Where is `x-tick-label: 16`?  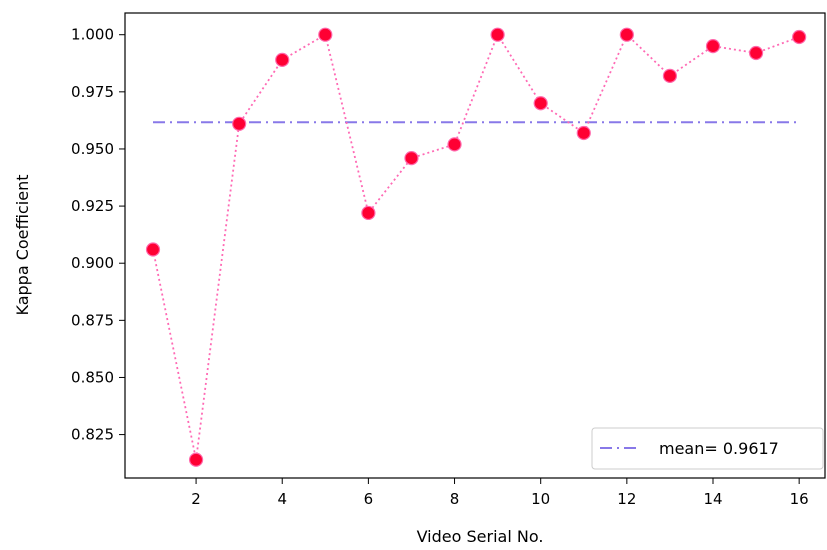 x-tick-label: 16 is located at coordinates (799, 499).